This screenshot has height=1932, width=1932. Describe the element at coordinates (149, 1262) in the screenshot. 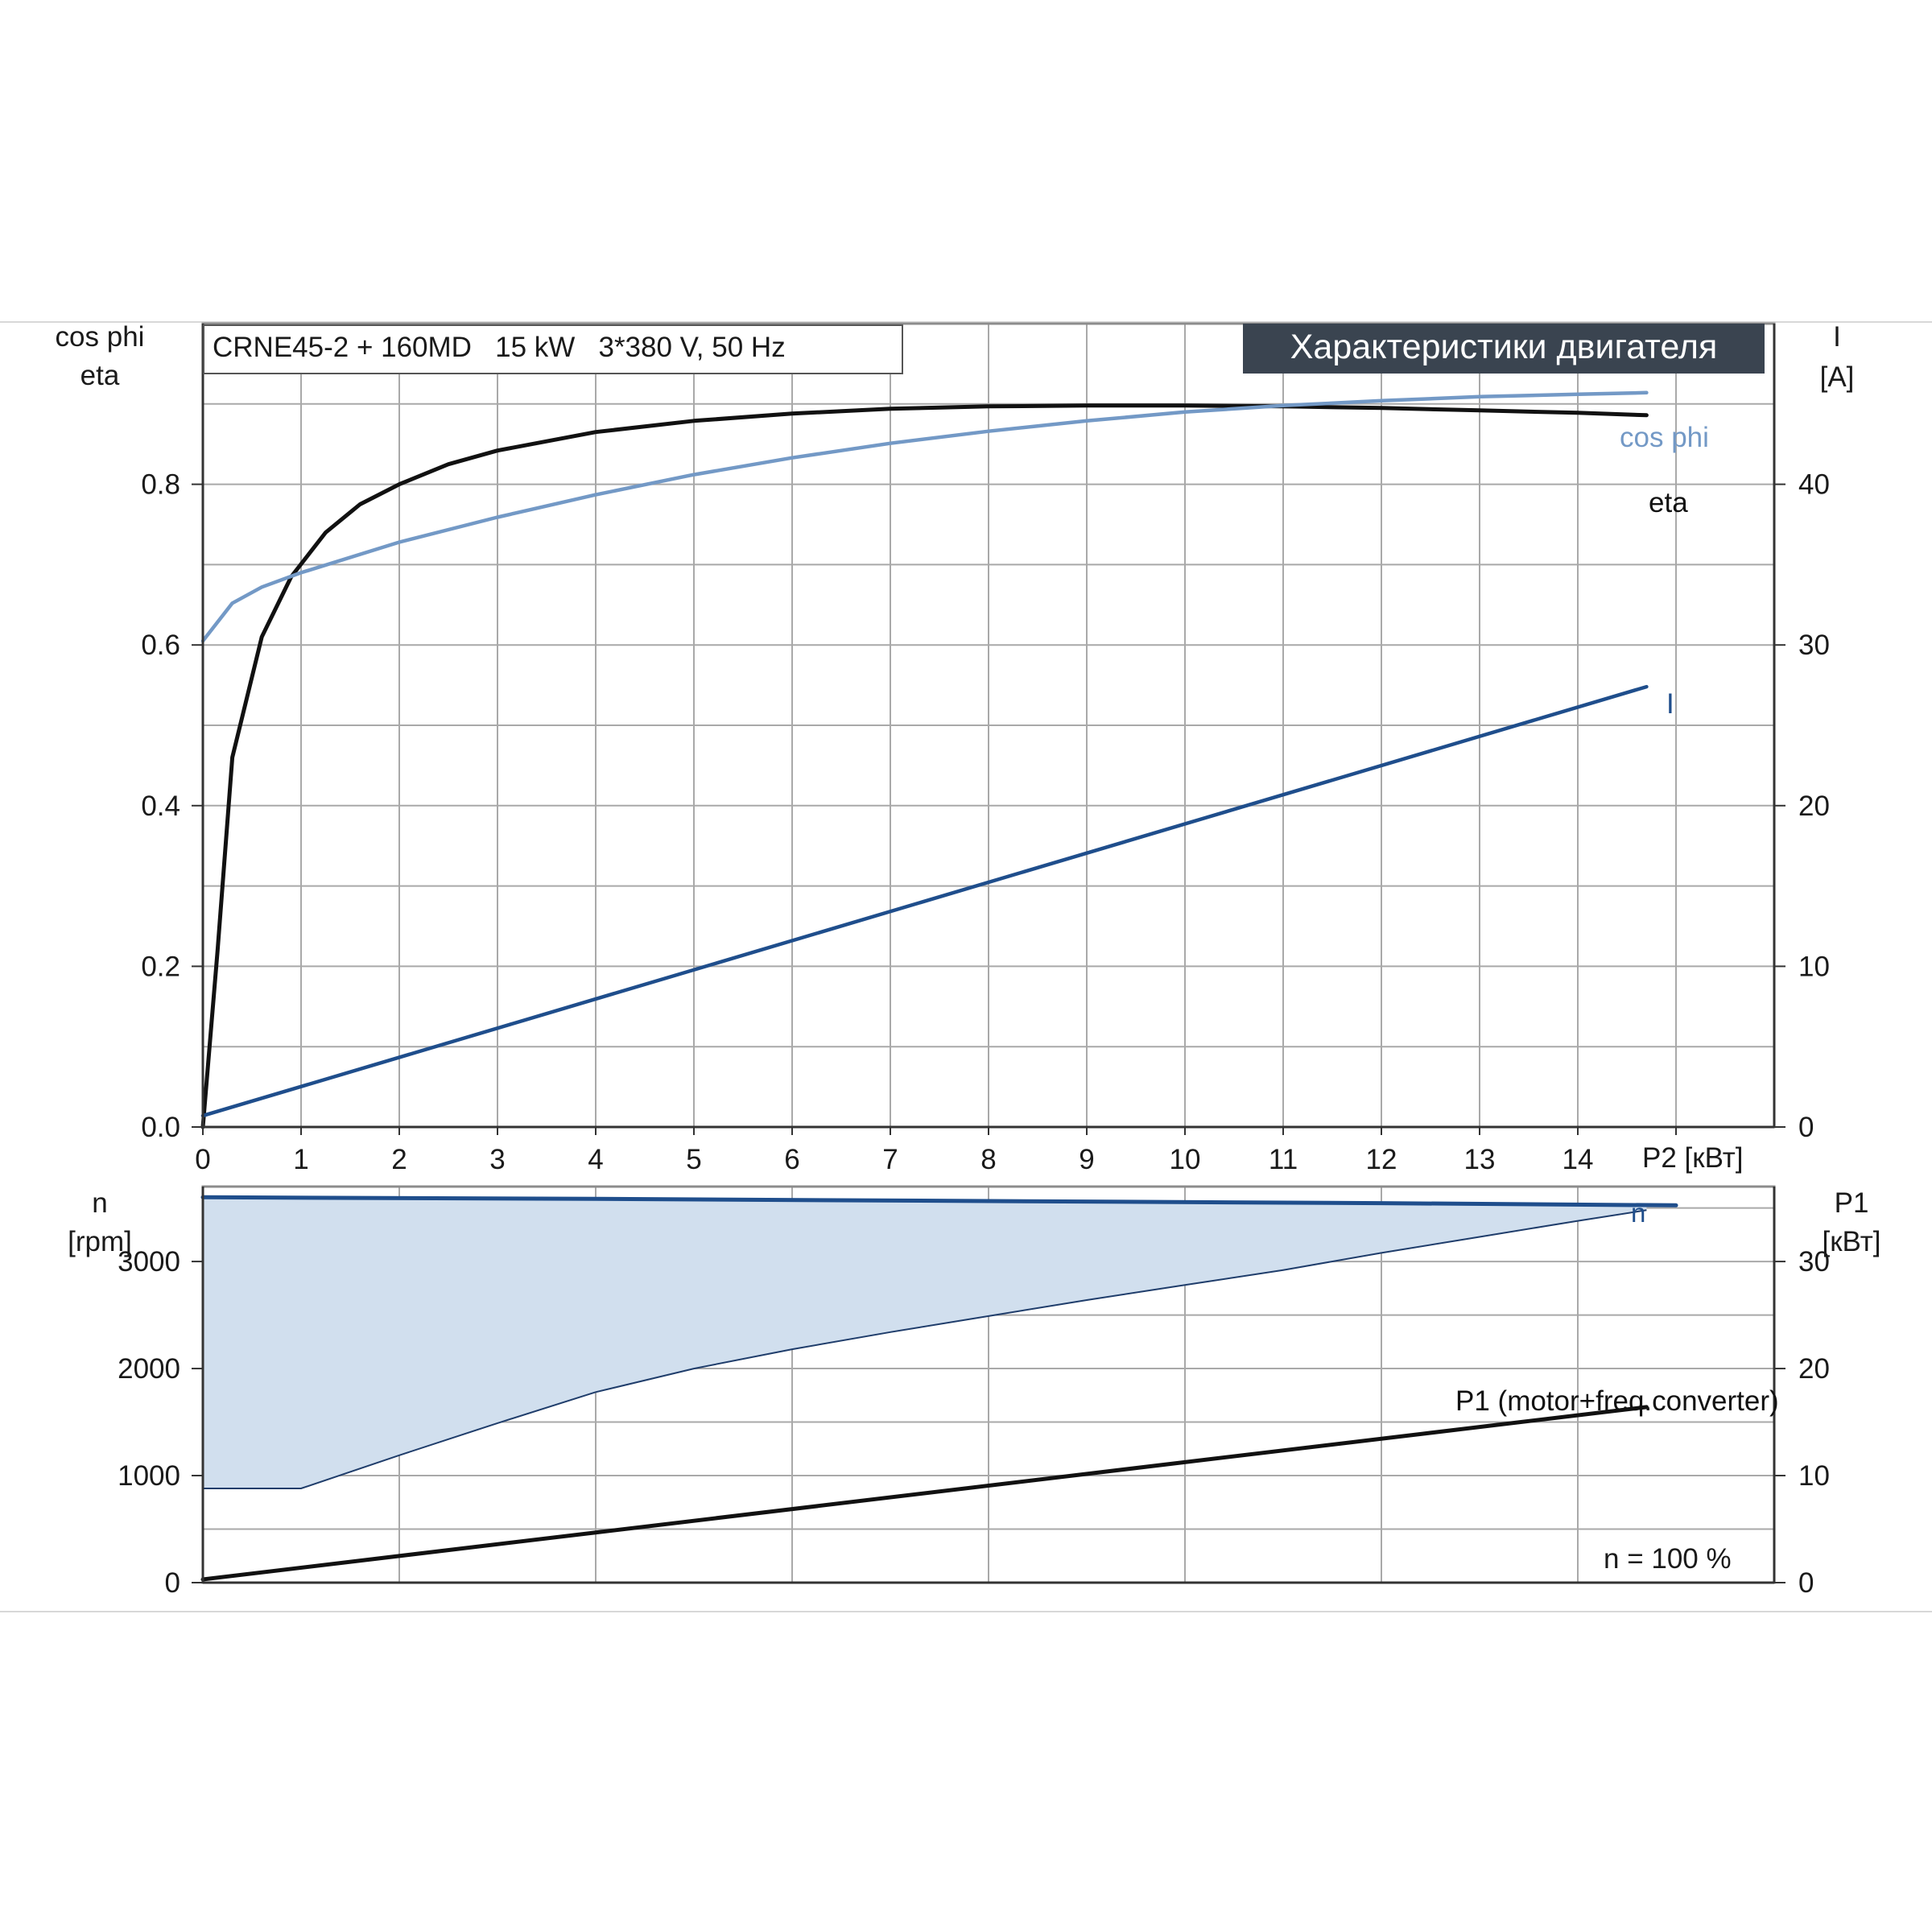

I see `bottom-left-tick-label: 3000` at that location.